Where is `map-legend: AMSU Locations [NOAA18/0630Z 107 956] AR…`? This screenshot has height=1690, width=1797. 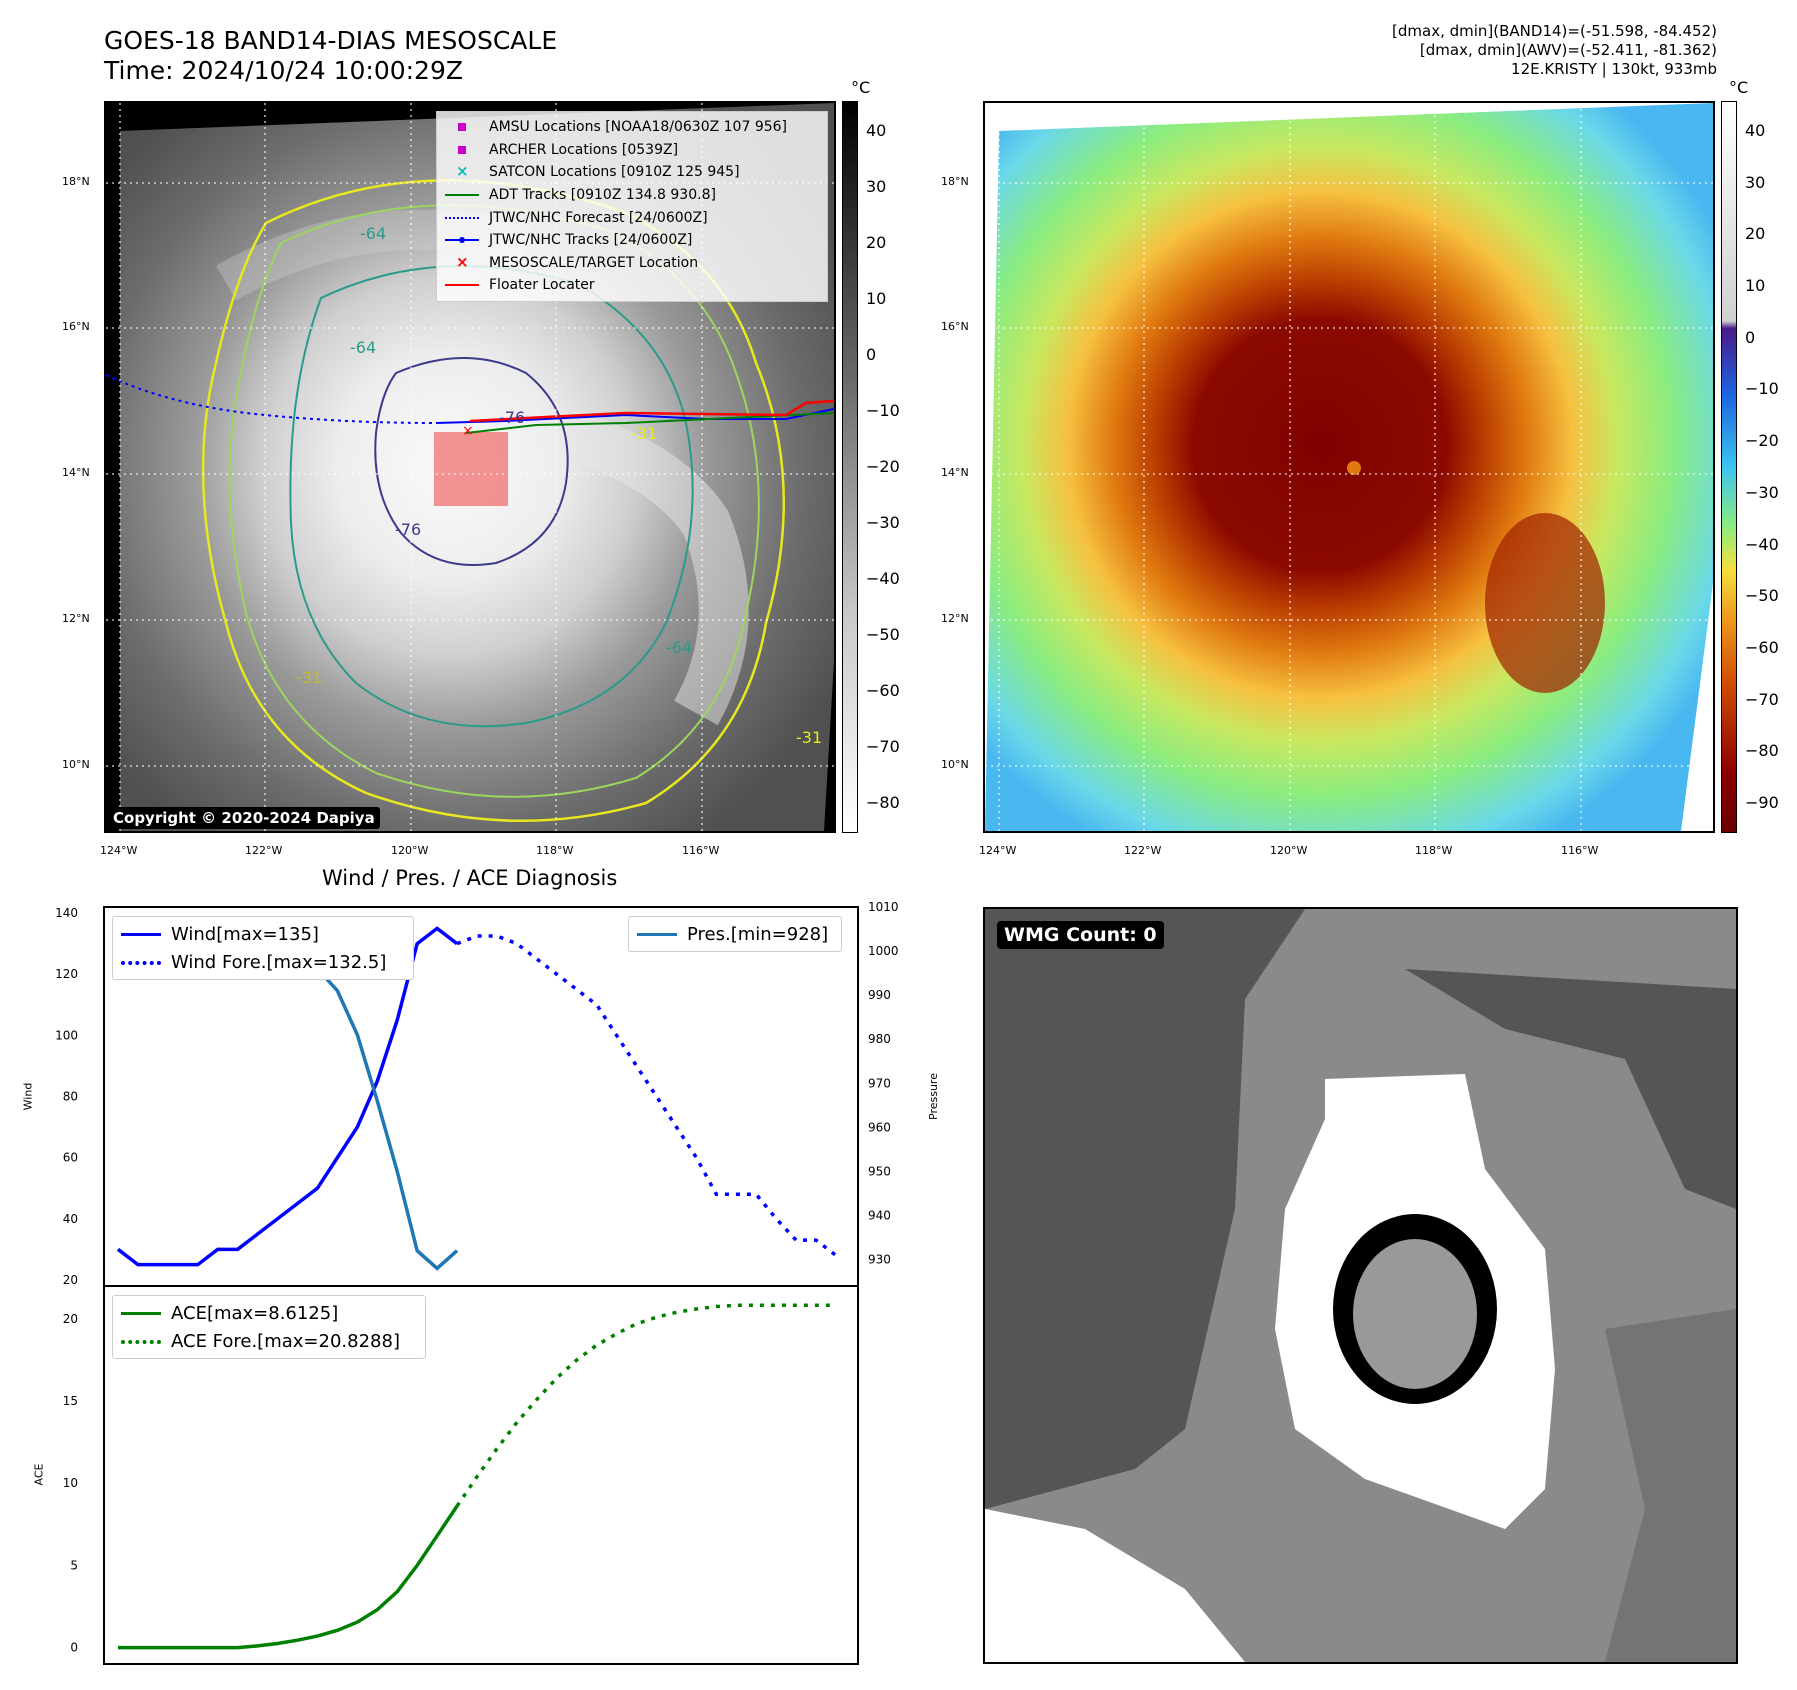
map-legend: AMSU Locations [NOAA18/0630Z 107 956] AR… is located at coordinates (632, 206).